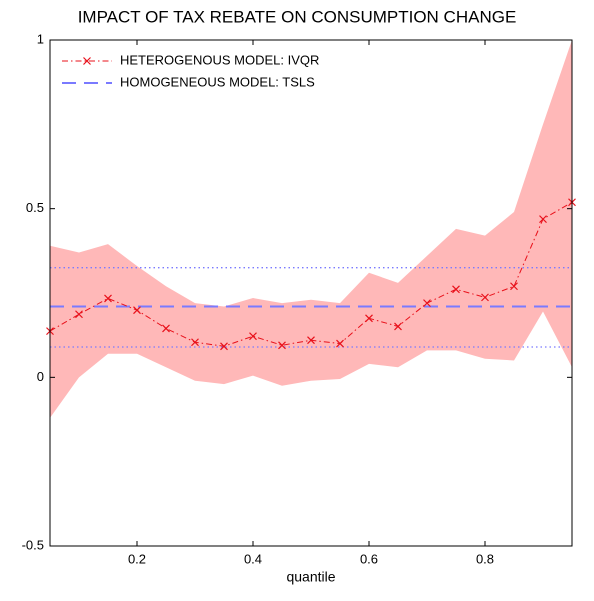 This screenshot has width=594, height=601. I want to click on legend-marker, so click(87, 61).